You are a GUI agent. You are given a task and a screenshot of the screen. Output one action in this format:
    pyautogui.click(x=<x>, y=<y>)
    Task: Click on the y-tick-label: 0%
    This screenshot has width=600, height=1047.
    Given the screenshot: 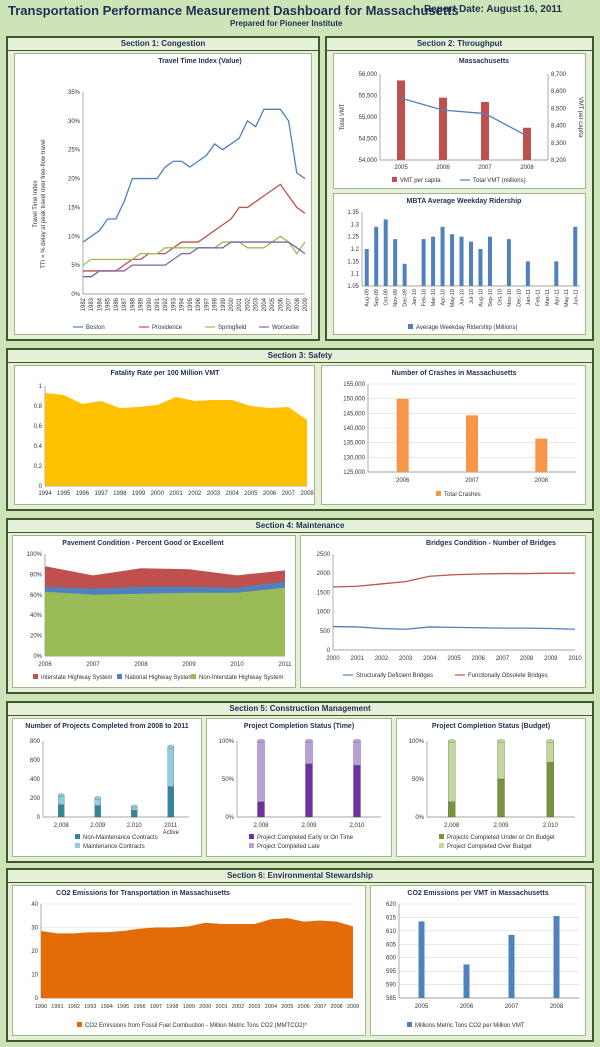 What is the action you would take?
    pyautogui.click(x=229, y=818)
    